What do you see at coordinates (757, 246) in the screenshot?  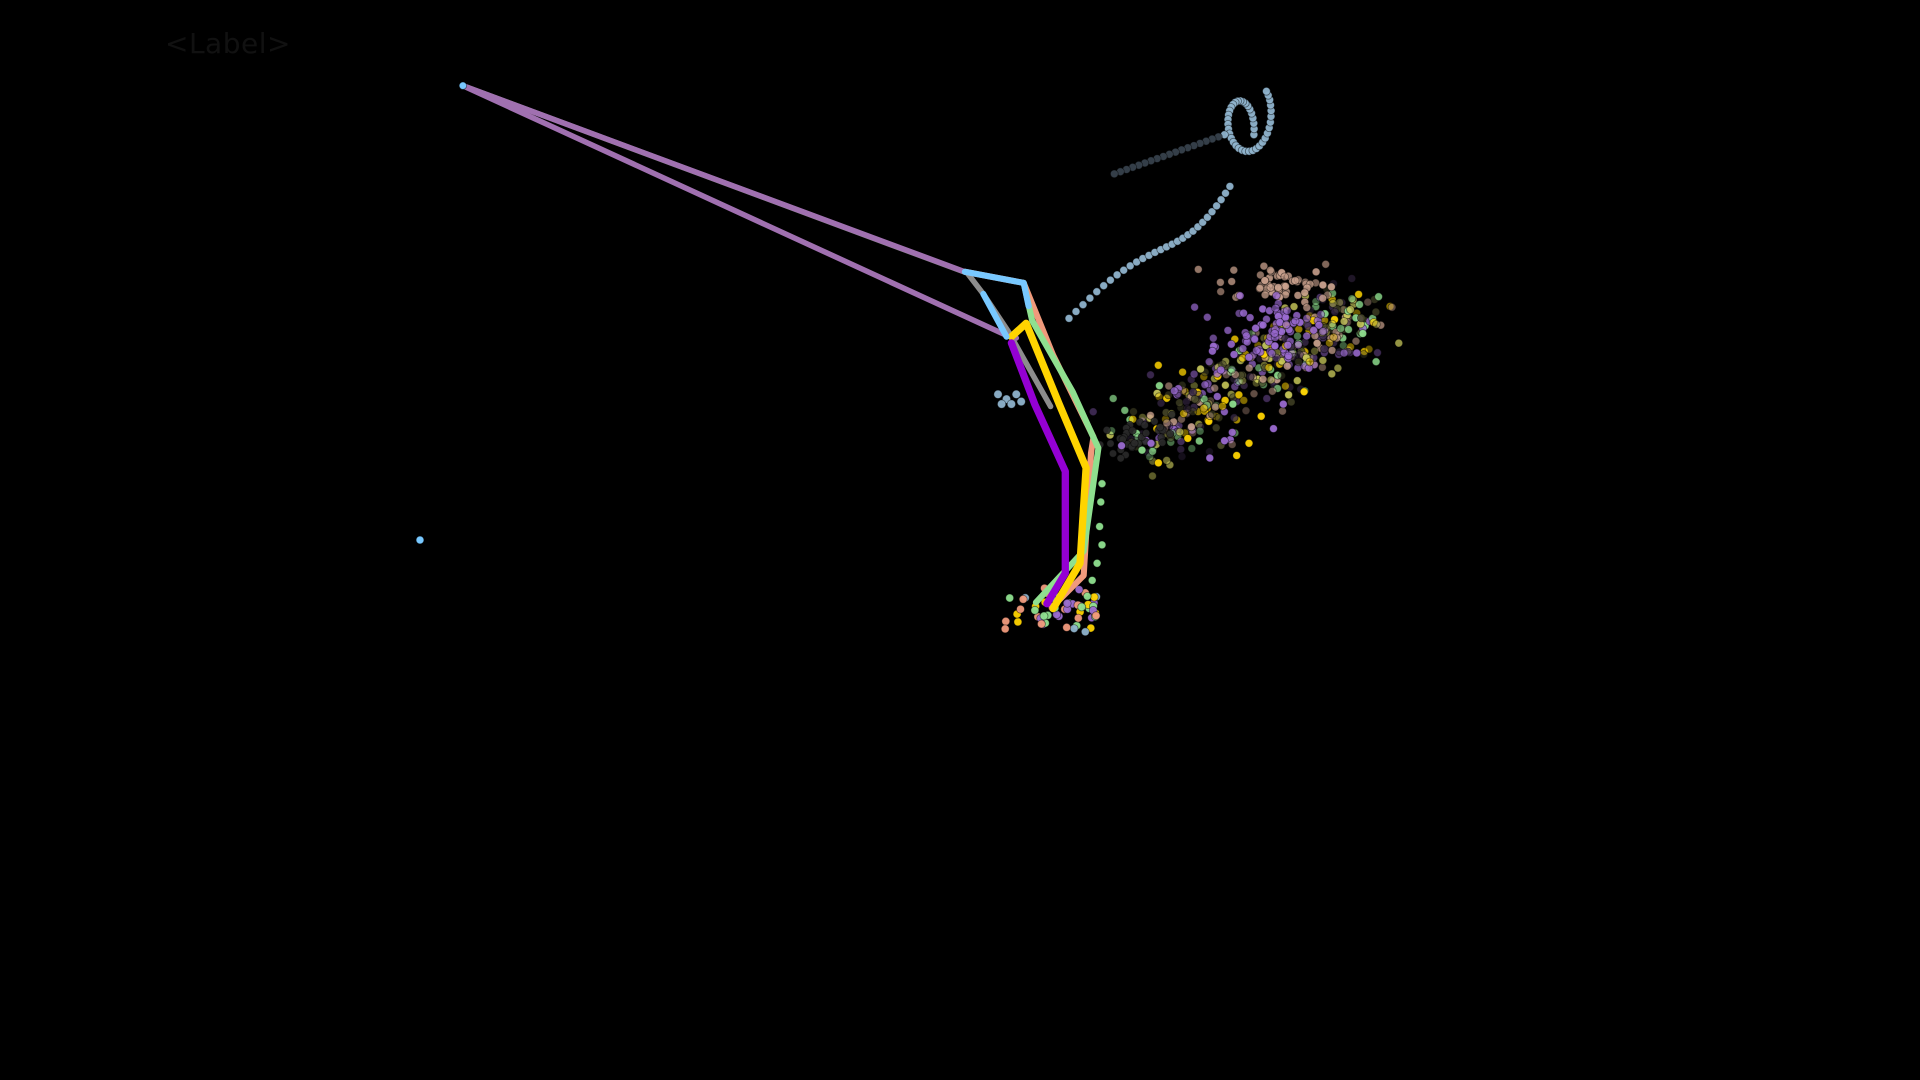 I see `skeleton-chain-grey` at bounding box center [757, 246].